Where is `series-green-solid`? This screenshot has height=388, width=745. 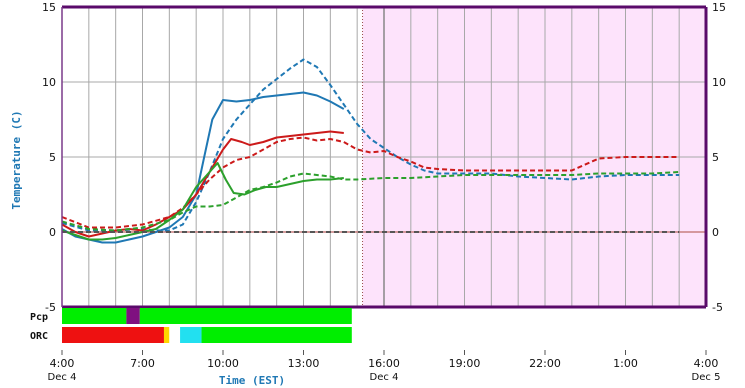 series-green-solid is located at coordinates (202, 201).